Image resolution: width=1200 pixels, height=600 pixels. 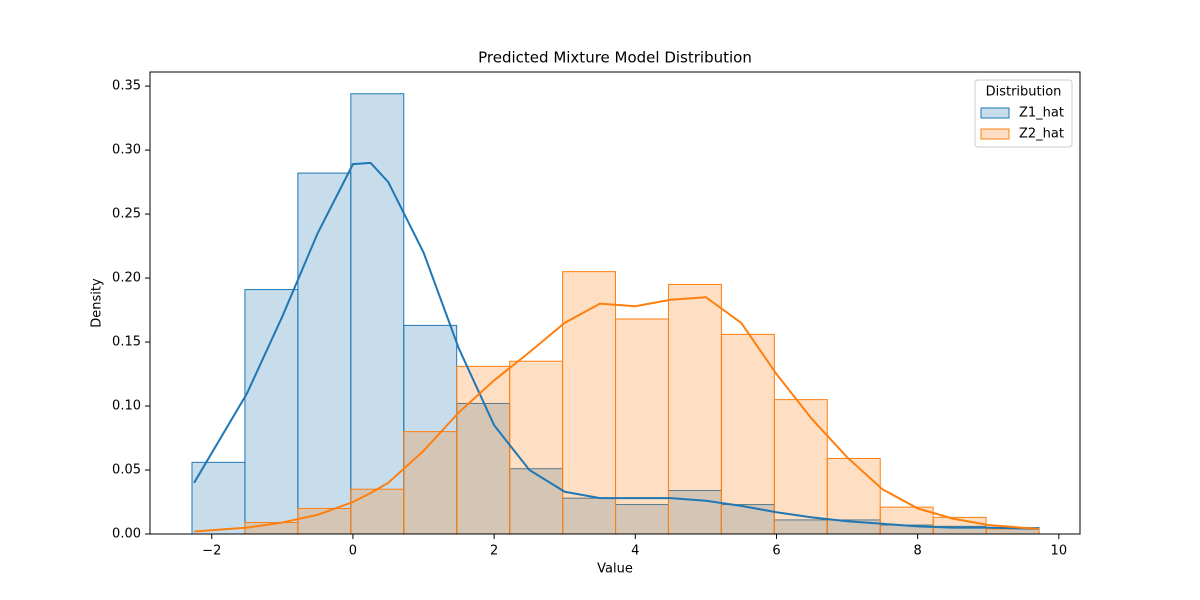 I want to click on y-tick-label: 0.05, so click(x=126, y=470).